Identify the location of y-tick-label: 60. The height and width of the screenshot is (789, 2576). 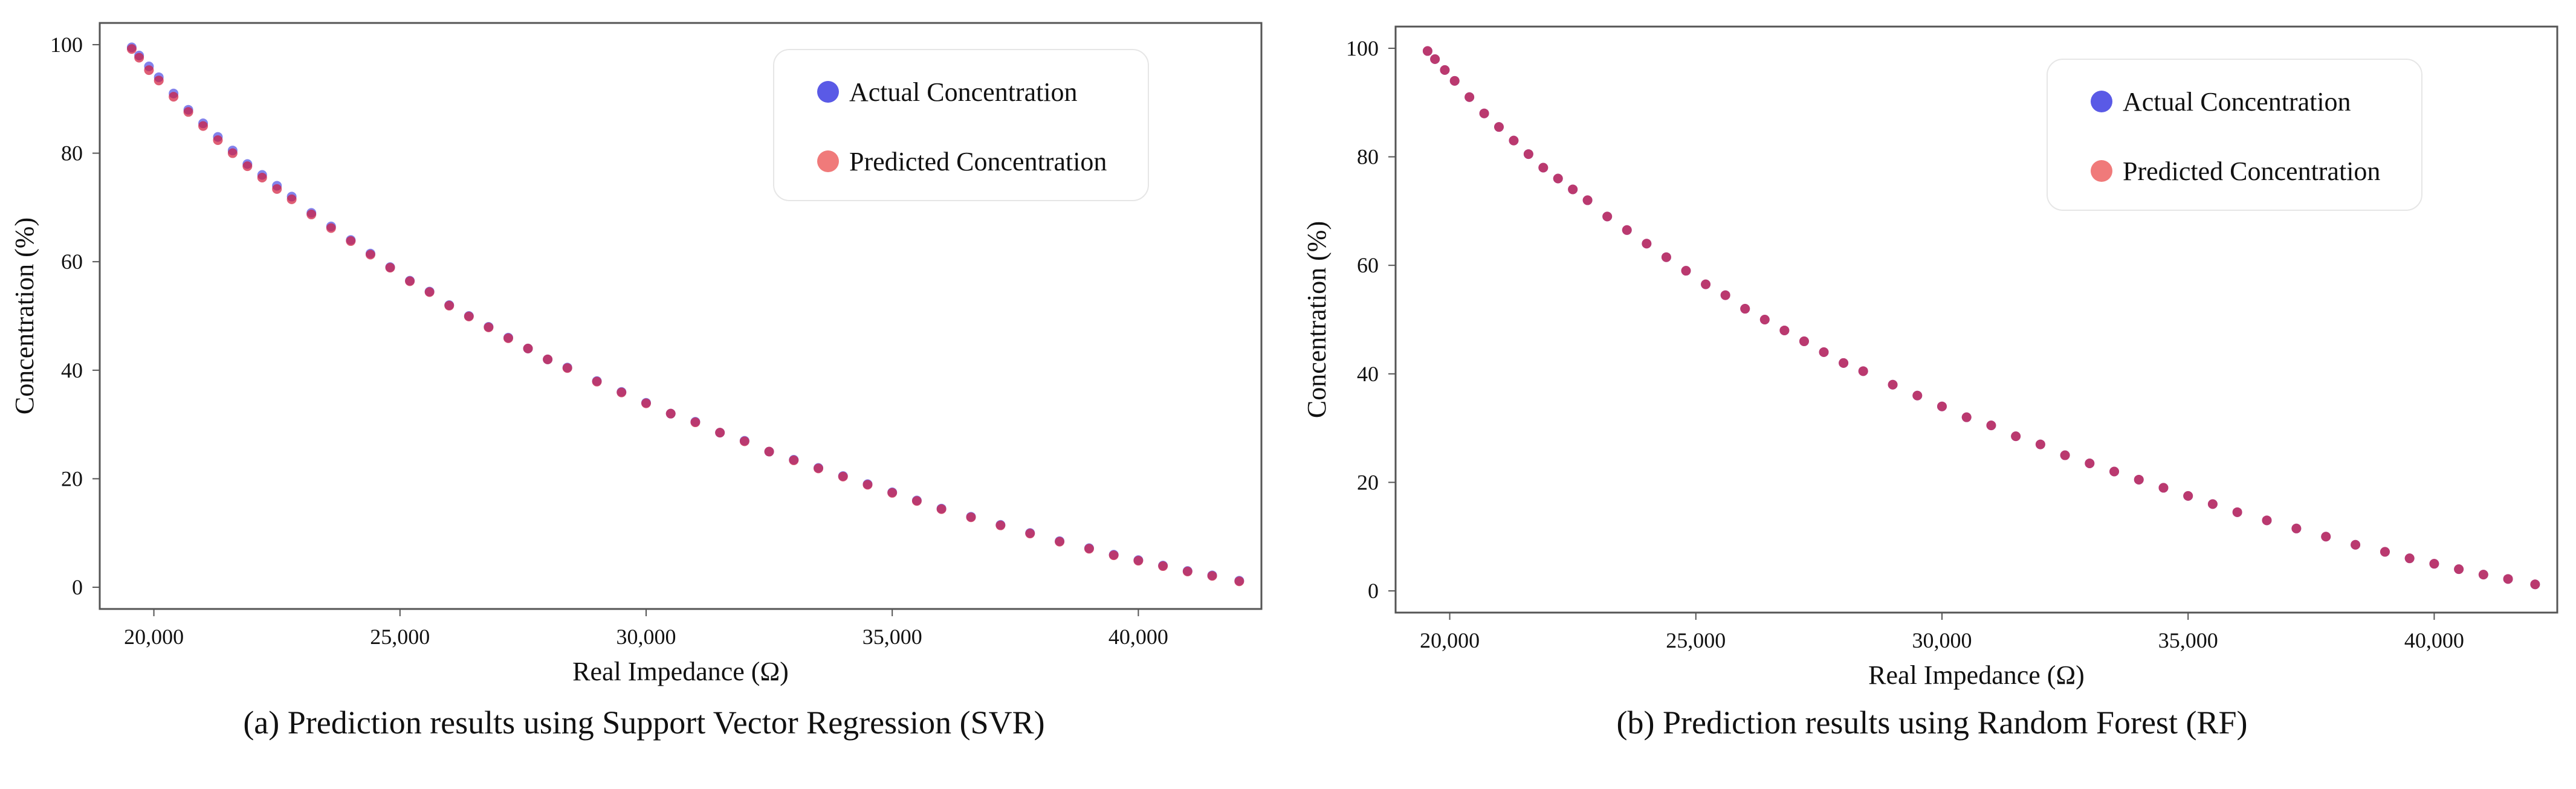
(72, 262).